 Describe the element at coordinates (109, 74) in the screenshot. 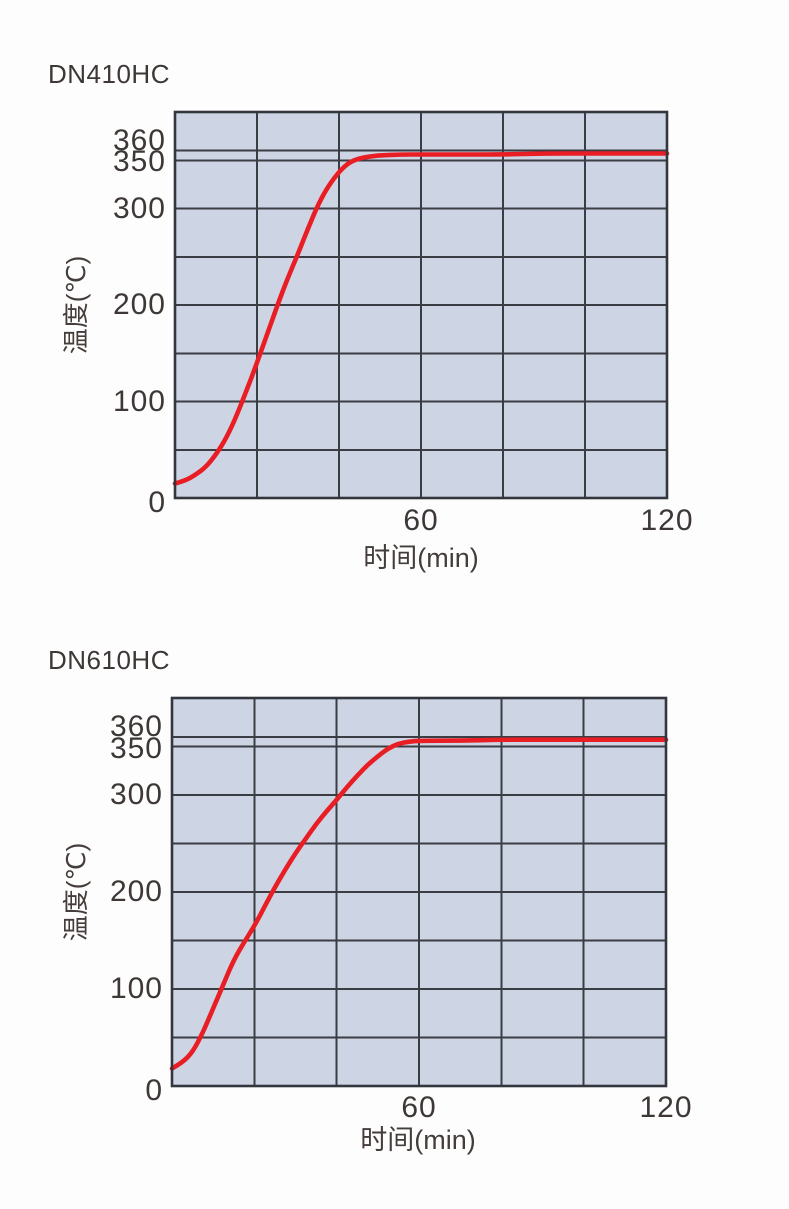

I see `chart-title: DN410HC` at that location.